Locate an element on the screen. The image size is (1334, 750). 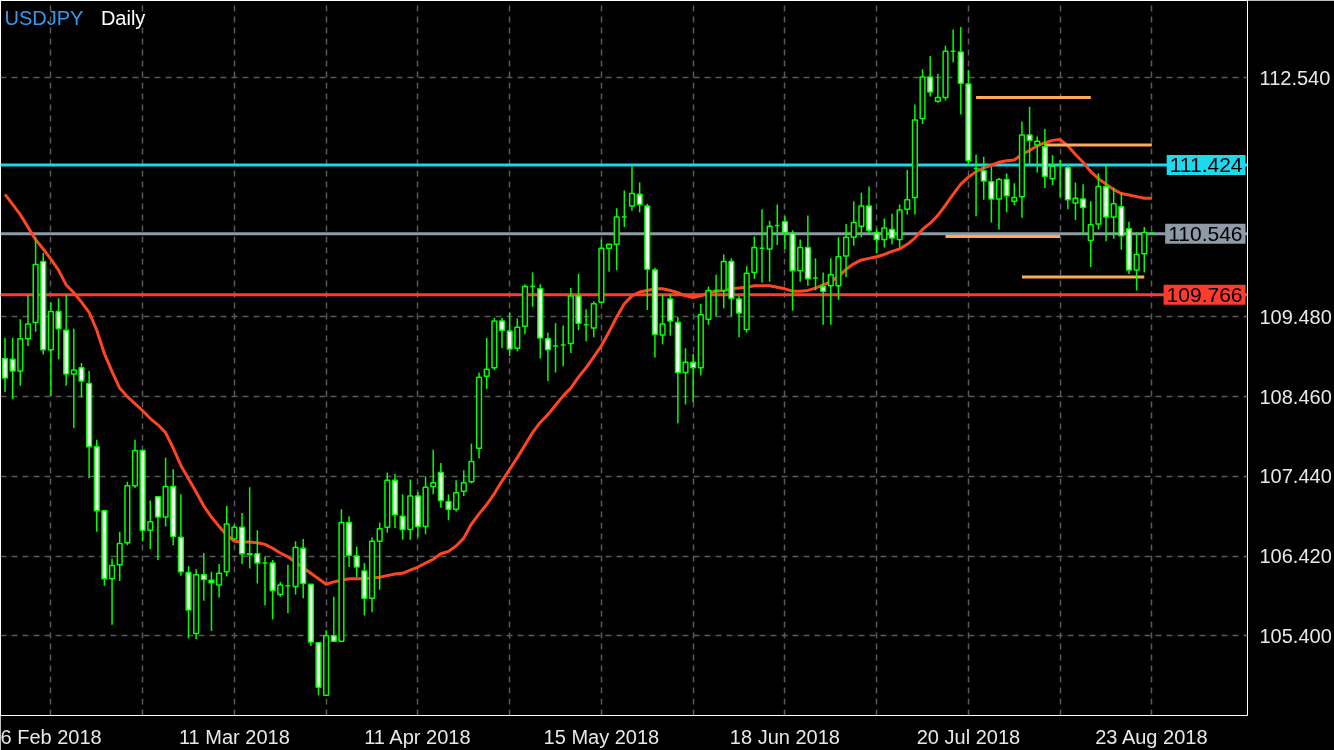
y-tick-label: 106.420 is located at coordinates (1295, 556).